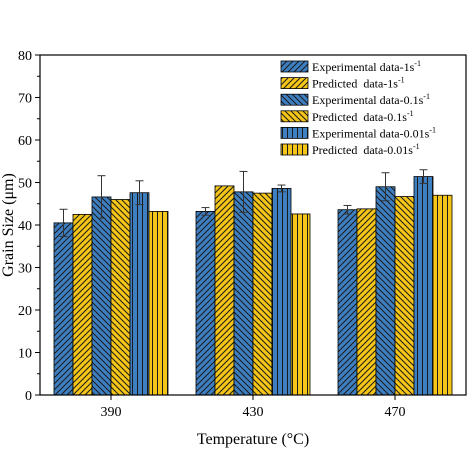 The width and height of the screenshot is (474, 474). I want to click on y-tick-label: 30, so click(25, 269).